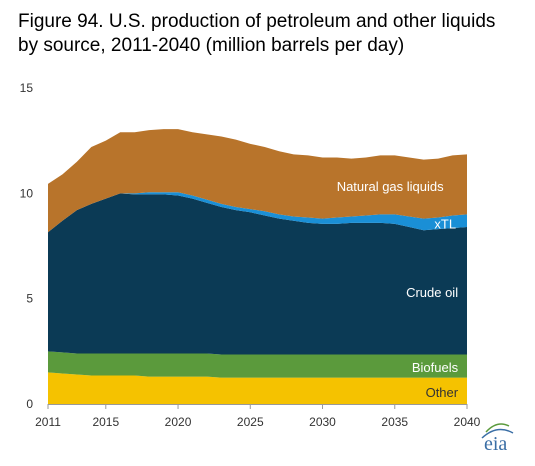  Describe the element at coordinates (467, 422) in the screenshot. I see `x-tick-label: 2040` at that location.